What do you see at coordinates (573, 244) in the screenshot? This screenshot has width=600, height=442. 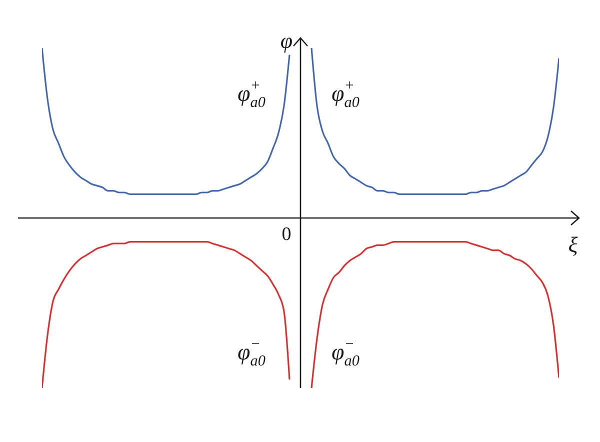 I see `x-axis-title: ξ` at bounding box center [573, 244].